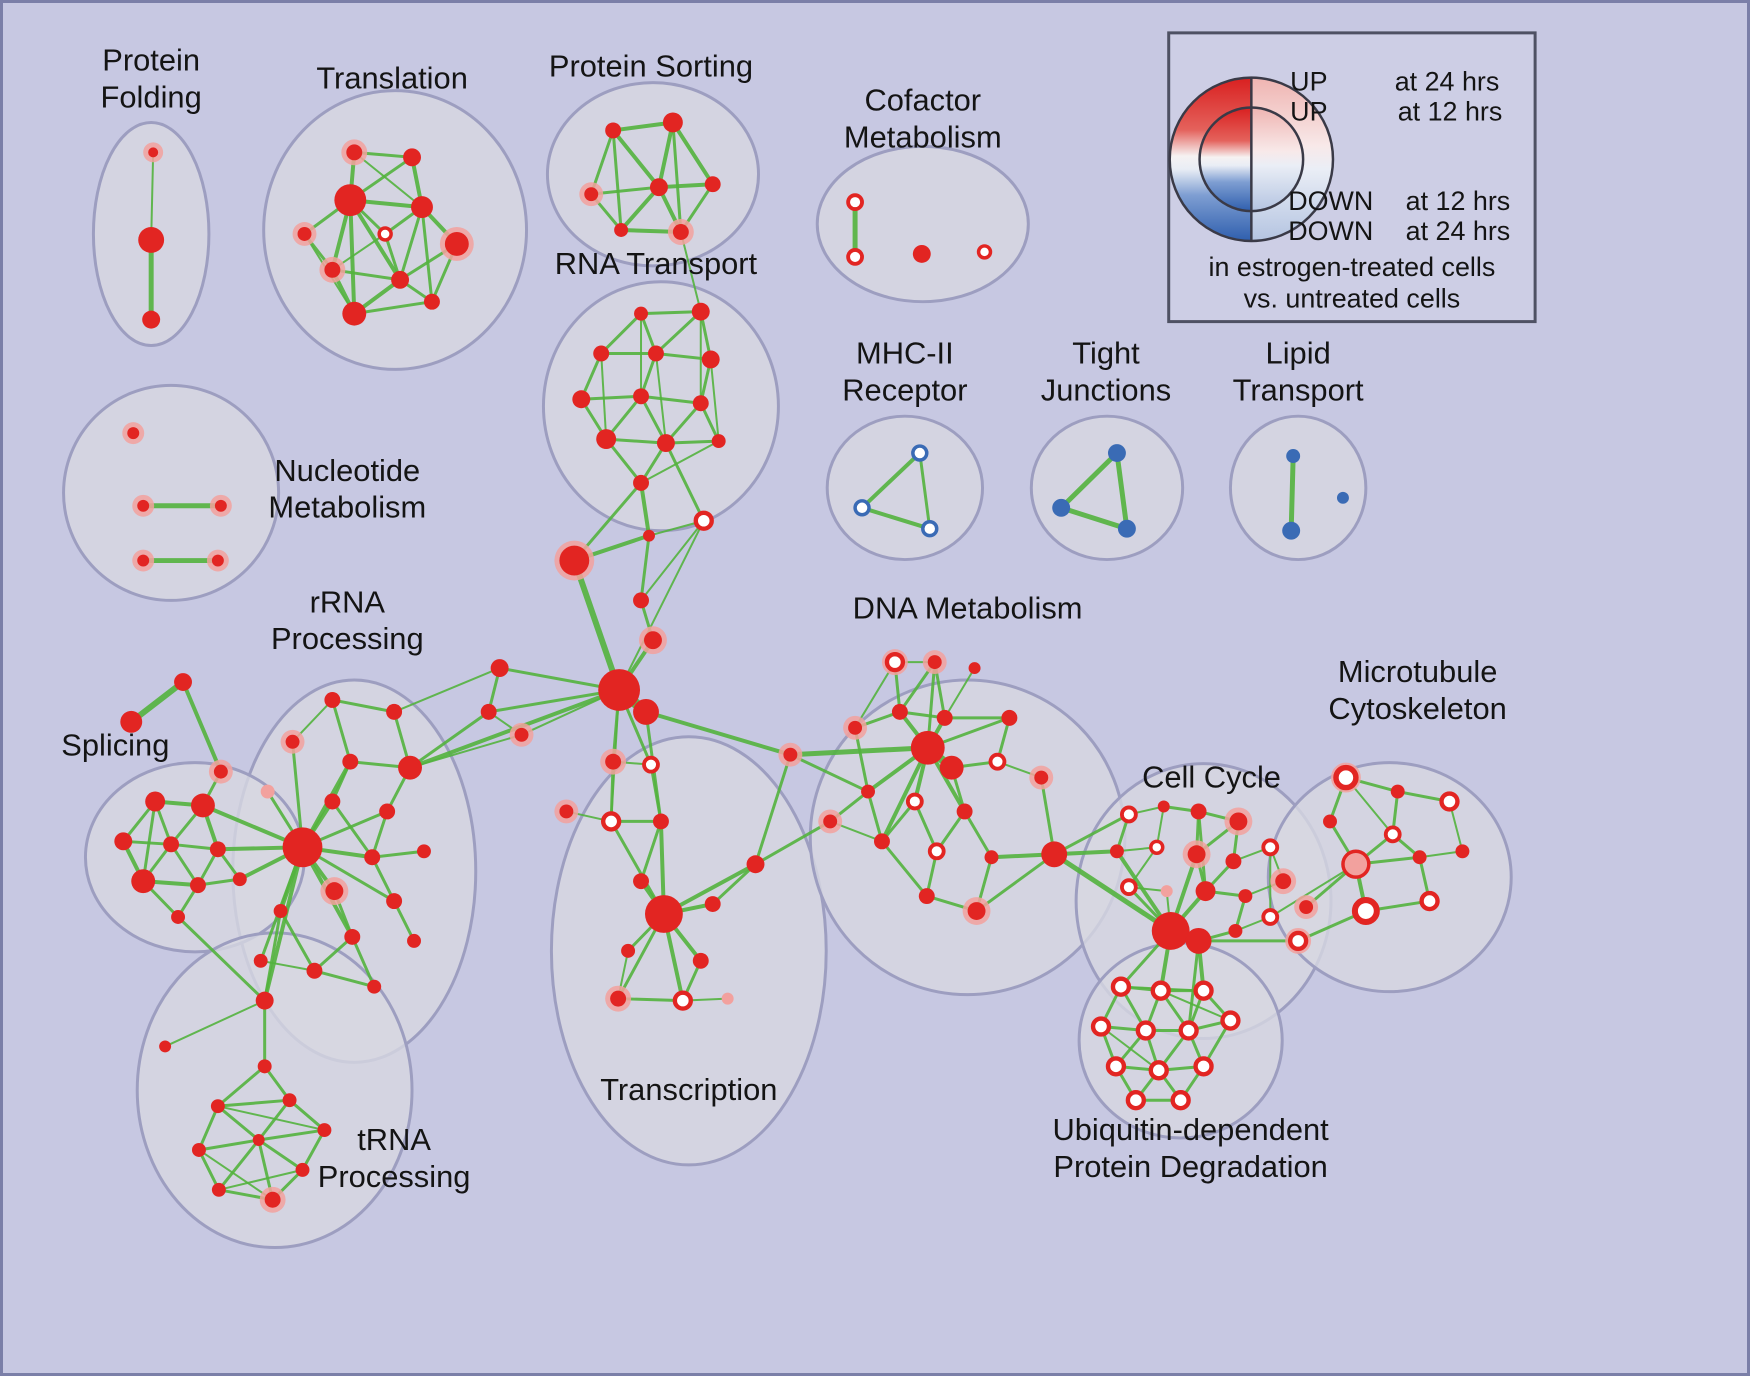 Image resolution: width=1750 pixels, height=1376 pixels. What do you see at coordinates (920, 453) in the screenshot?
I see `node-mh1` at bounding box center [920, 453].